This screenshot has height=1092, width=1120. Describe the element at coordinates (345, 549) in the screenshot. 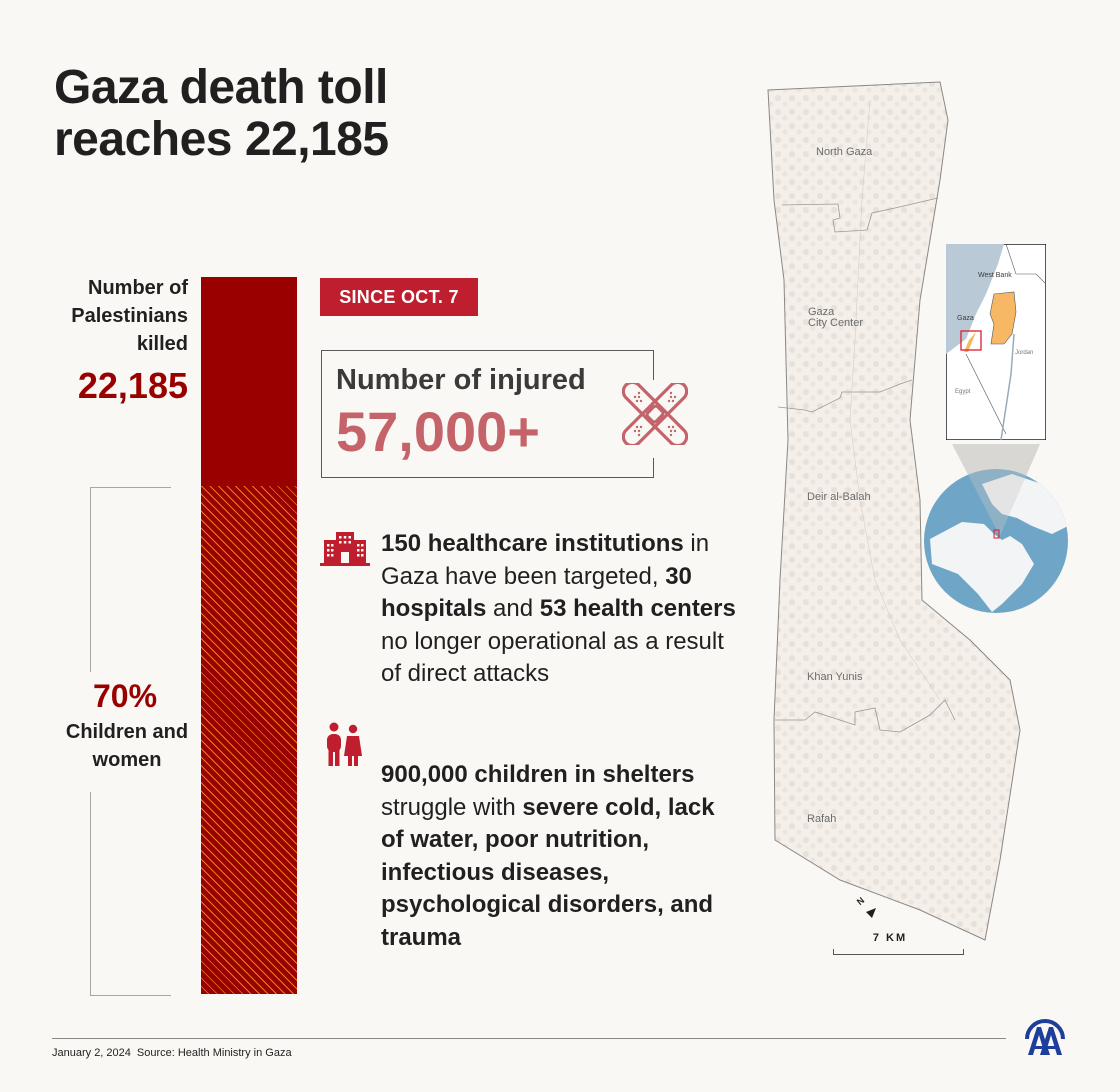

I see `hospital-icon` at that location.